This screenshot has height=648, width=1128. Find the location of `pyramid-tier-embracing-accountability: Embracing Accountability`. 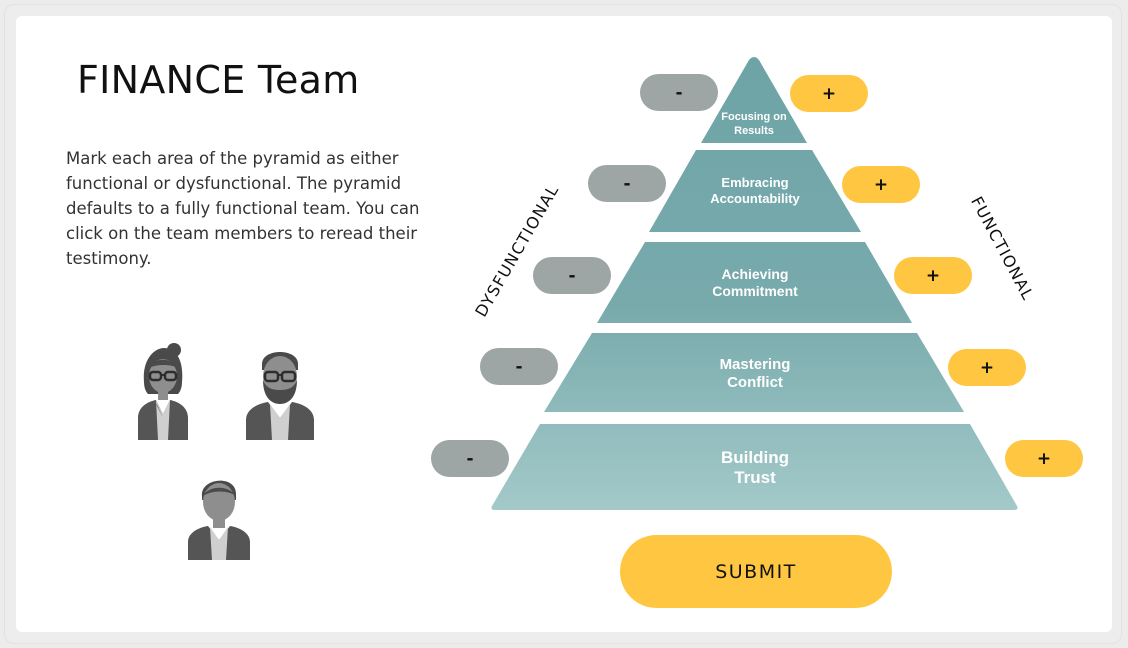

pyramid-tier-embracing-accountability: Embracing Accountability is located at coordinates (755, 191).